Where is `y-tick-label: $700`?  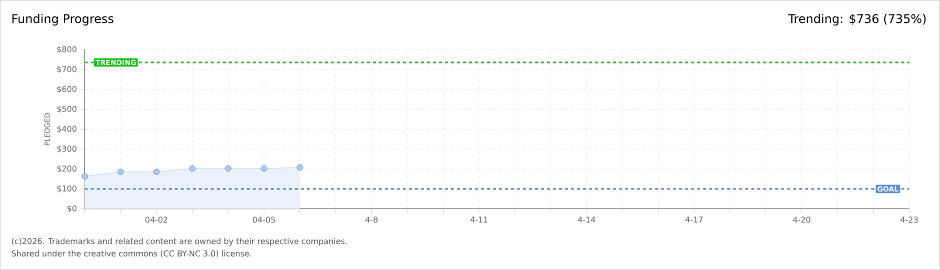
y-tick-label: $700 is located at coordinates (66, 70).